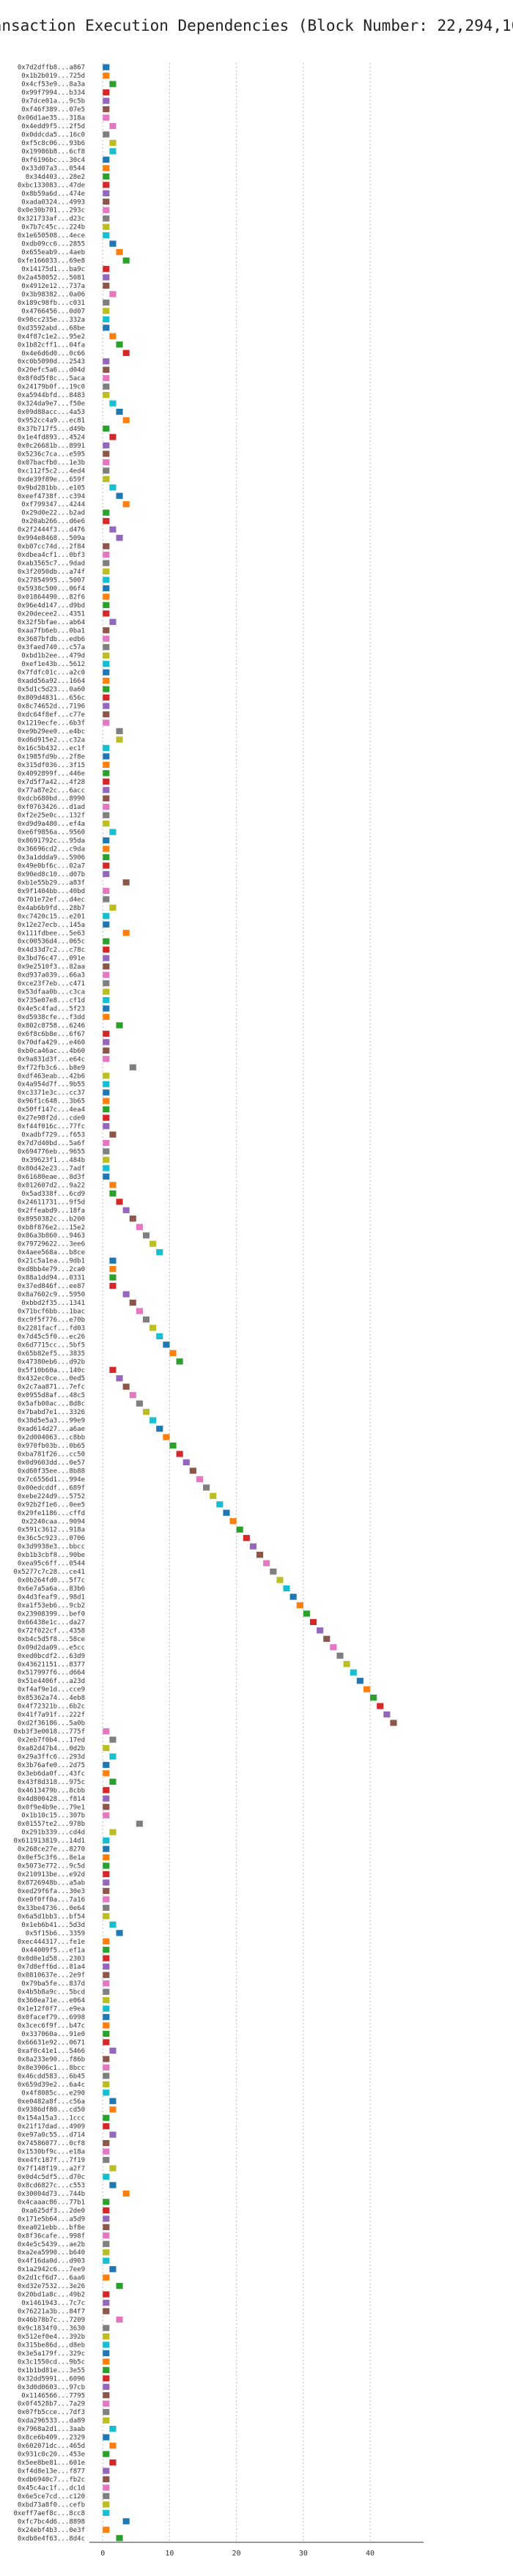 This screenshot has height=2576, width=513. Describe the element at coordinates (236, 2554) in the screenshot. I see `x-tick-label: 20` at that location.